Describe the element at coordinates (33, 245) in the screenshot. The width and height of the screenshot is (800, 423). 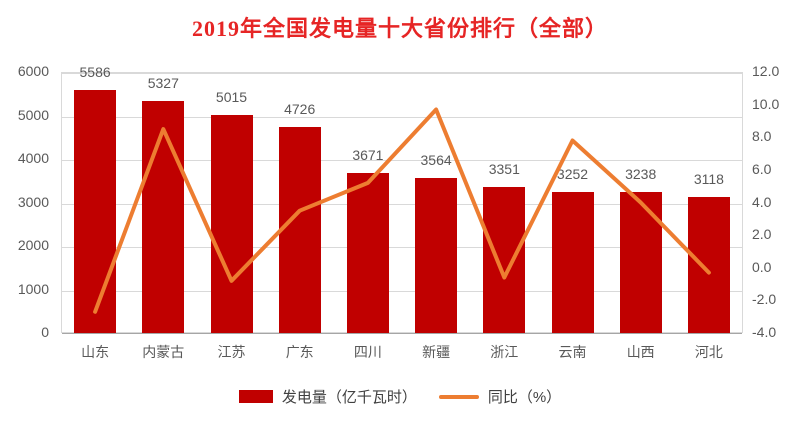
I see `left-axis-tick: 2000` at that location.